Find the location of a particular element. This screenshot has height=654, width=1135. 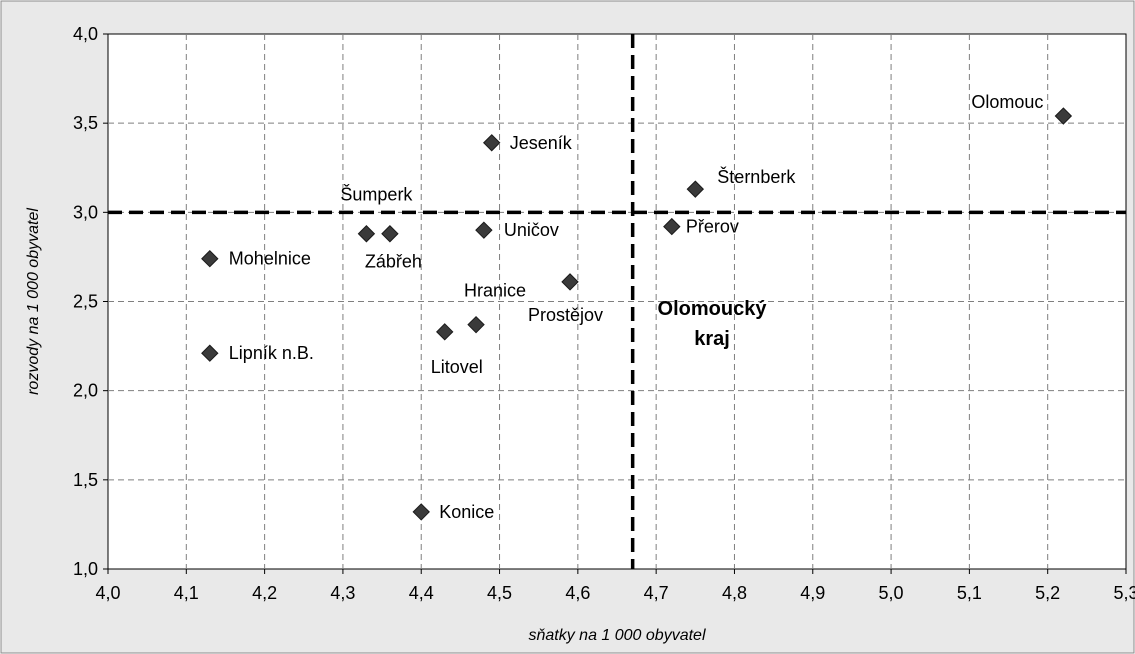

x-tick-label: 4,4 is located at coordinates (421, 593).